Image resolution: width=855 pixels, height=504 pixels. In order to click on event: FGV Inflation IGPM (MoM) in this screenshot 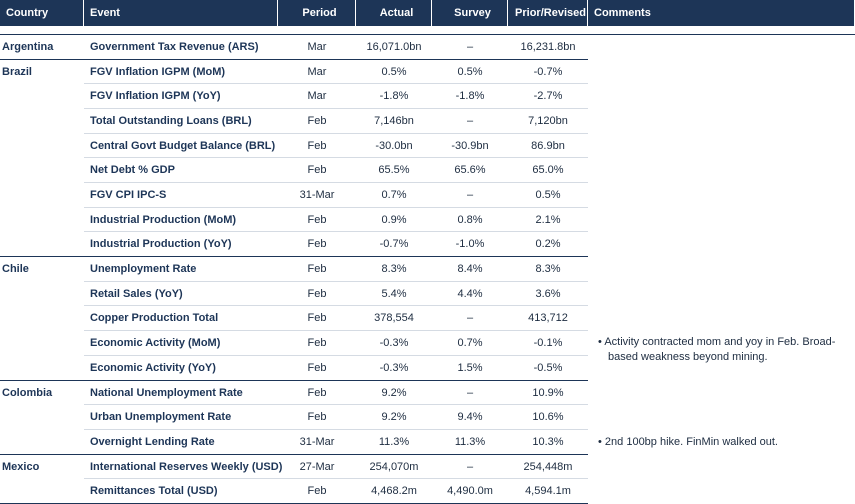, I will do `click(158, 71)`.